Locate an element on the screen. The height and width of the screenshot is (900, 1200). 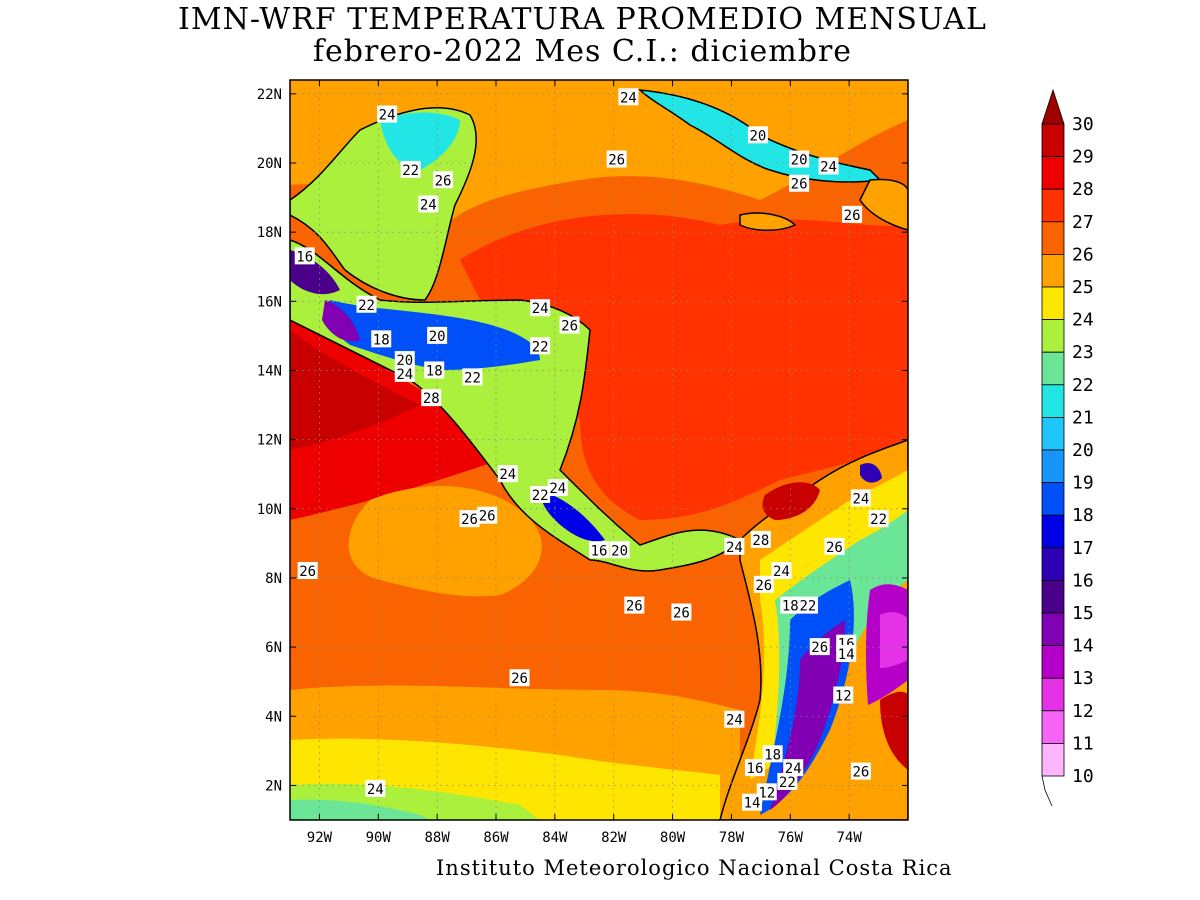
contour-label: 12 is located at coordinates (843, 695).